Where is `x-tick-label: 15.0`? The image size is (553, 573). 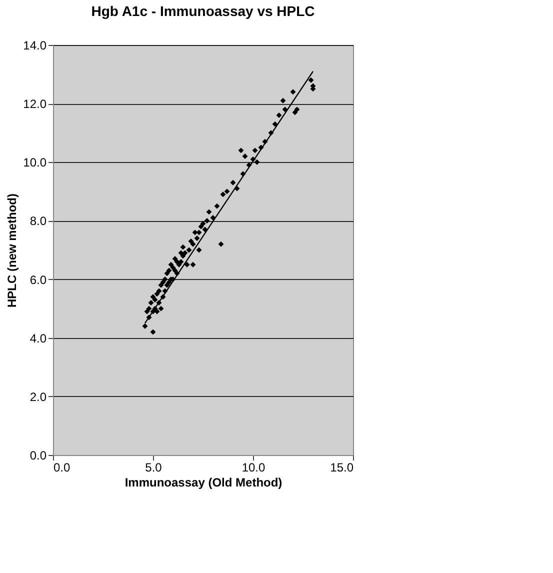 x-tick-label: 15.0 is located at coordinates (342, 467).